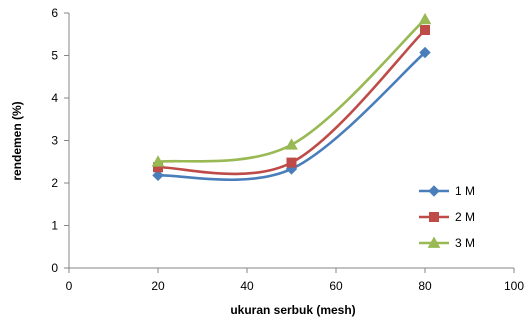 The image size is (524, 320). What do you see at coordinates (54, 268) in the screenshot?
I see `y-tick-label: 0` at bounding box center [54, 268].